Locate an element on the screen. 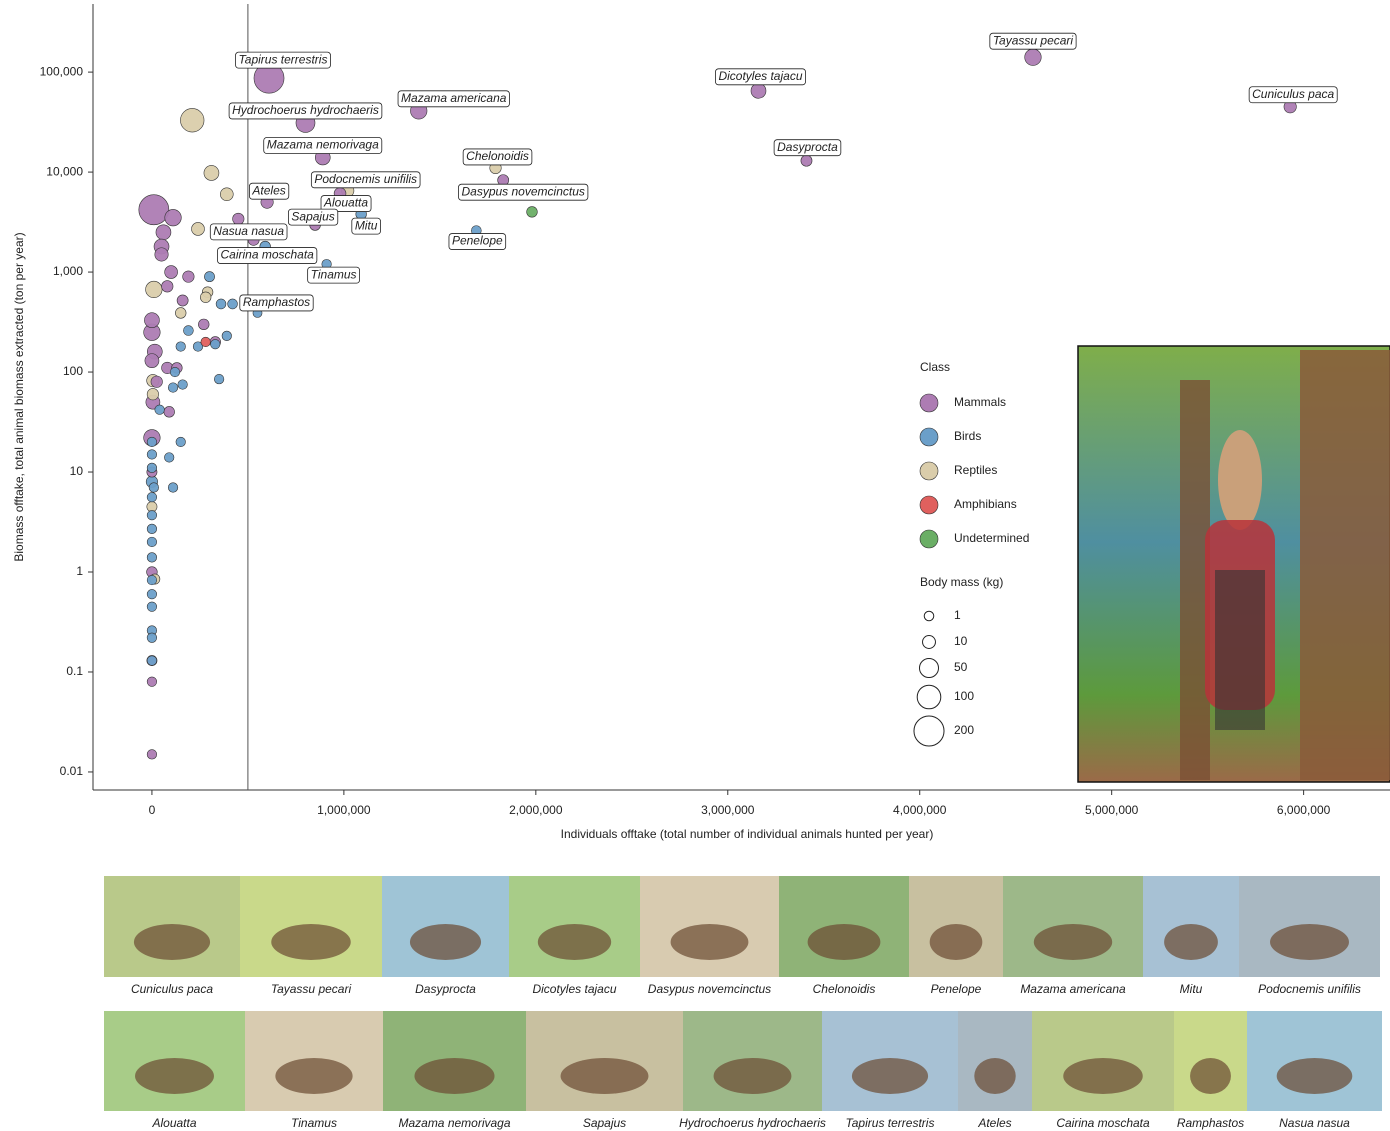 Image resolution: width=1390 pixels, height=1131 pixels. x-tick-label: 0 is located at coordinates (152, 810).